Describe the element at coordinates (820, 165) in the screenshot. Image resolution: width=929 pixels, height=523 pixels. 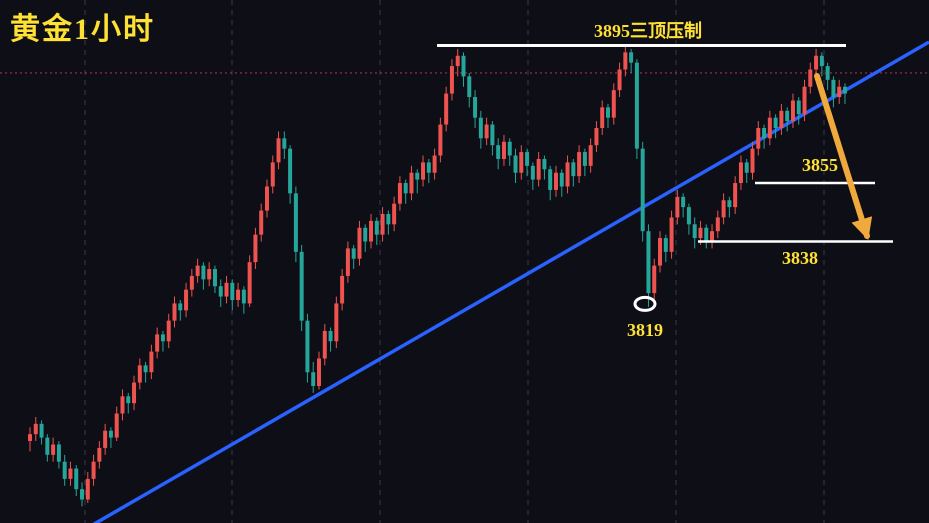
I see `support-level-label-3855: 3855` at that location.